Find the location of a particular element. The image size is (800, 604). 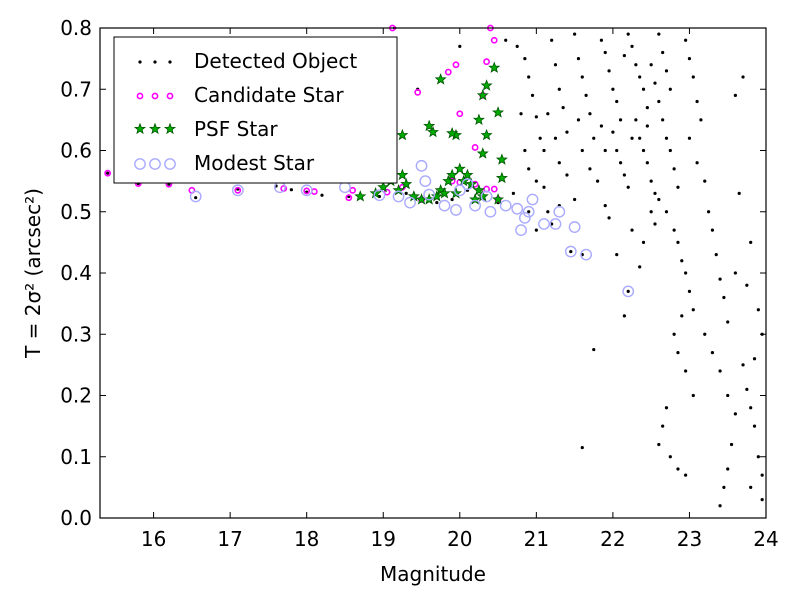

y-axis-label: T = 2σ² (arcsec²) is located at coordinates (33, 273).